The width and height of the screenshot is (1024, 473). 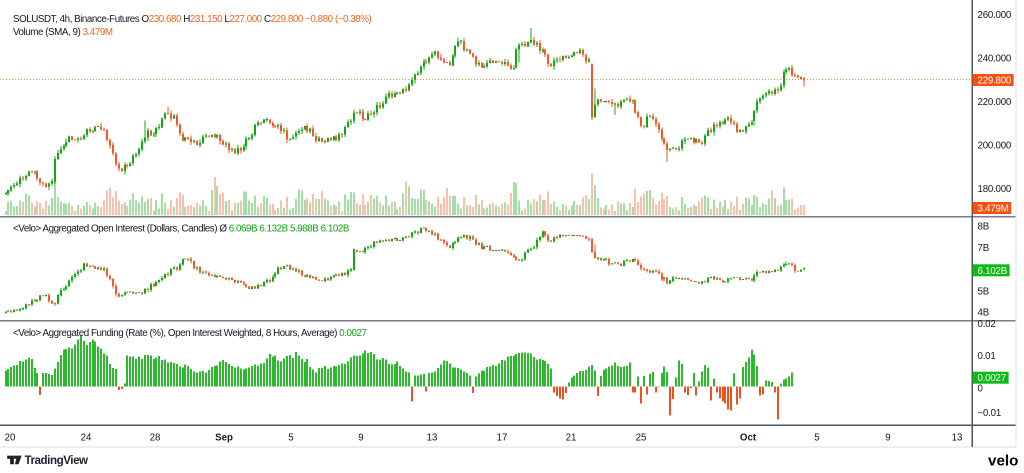 I want to click on svg-text: Volume (SMA, 9) 3.479M, so click(x=63, y=32).